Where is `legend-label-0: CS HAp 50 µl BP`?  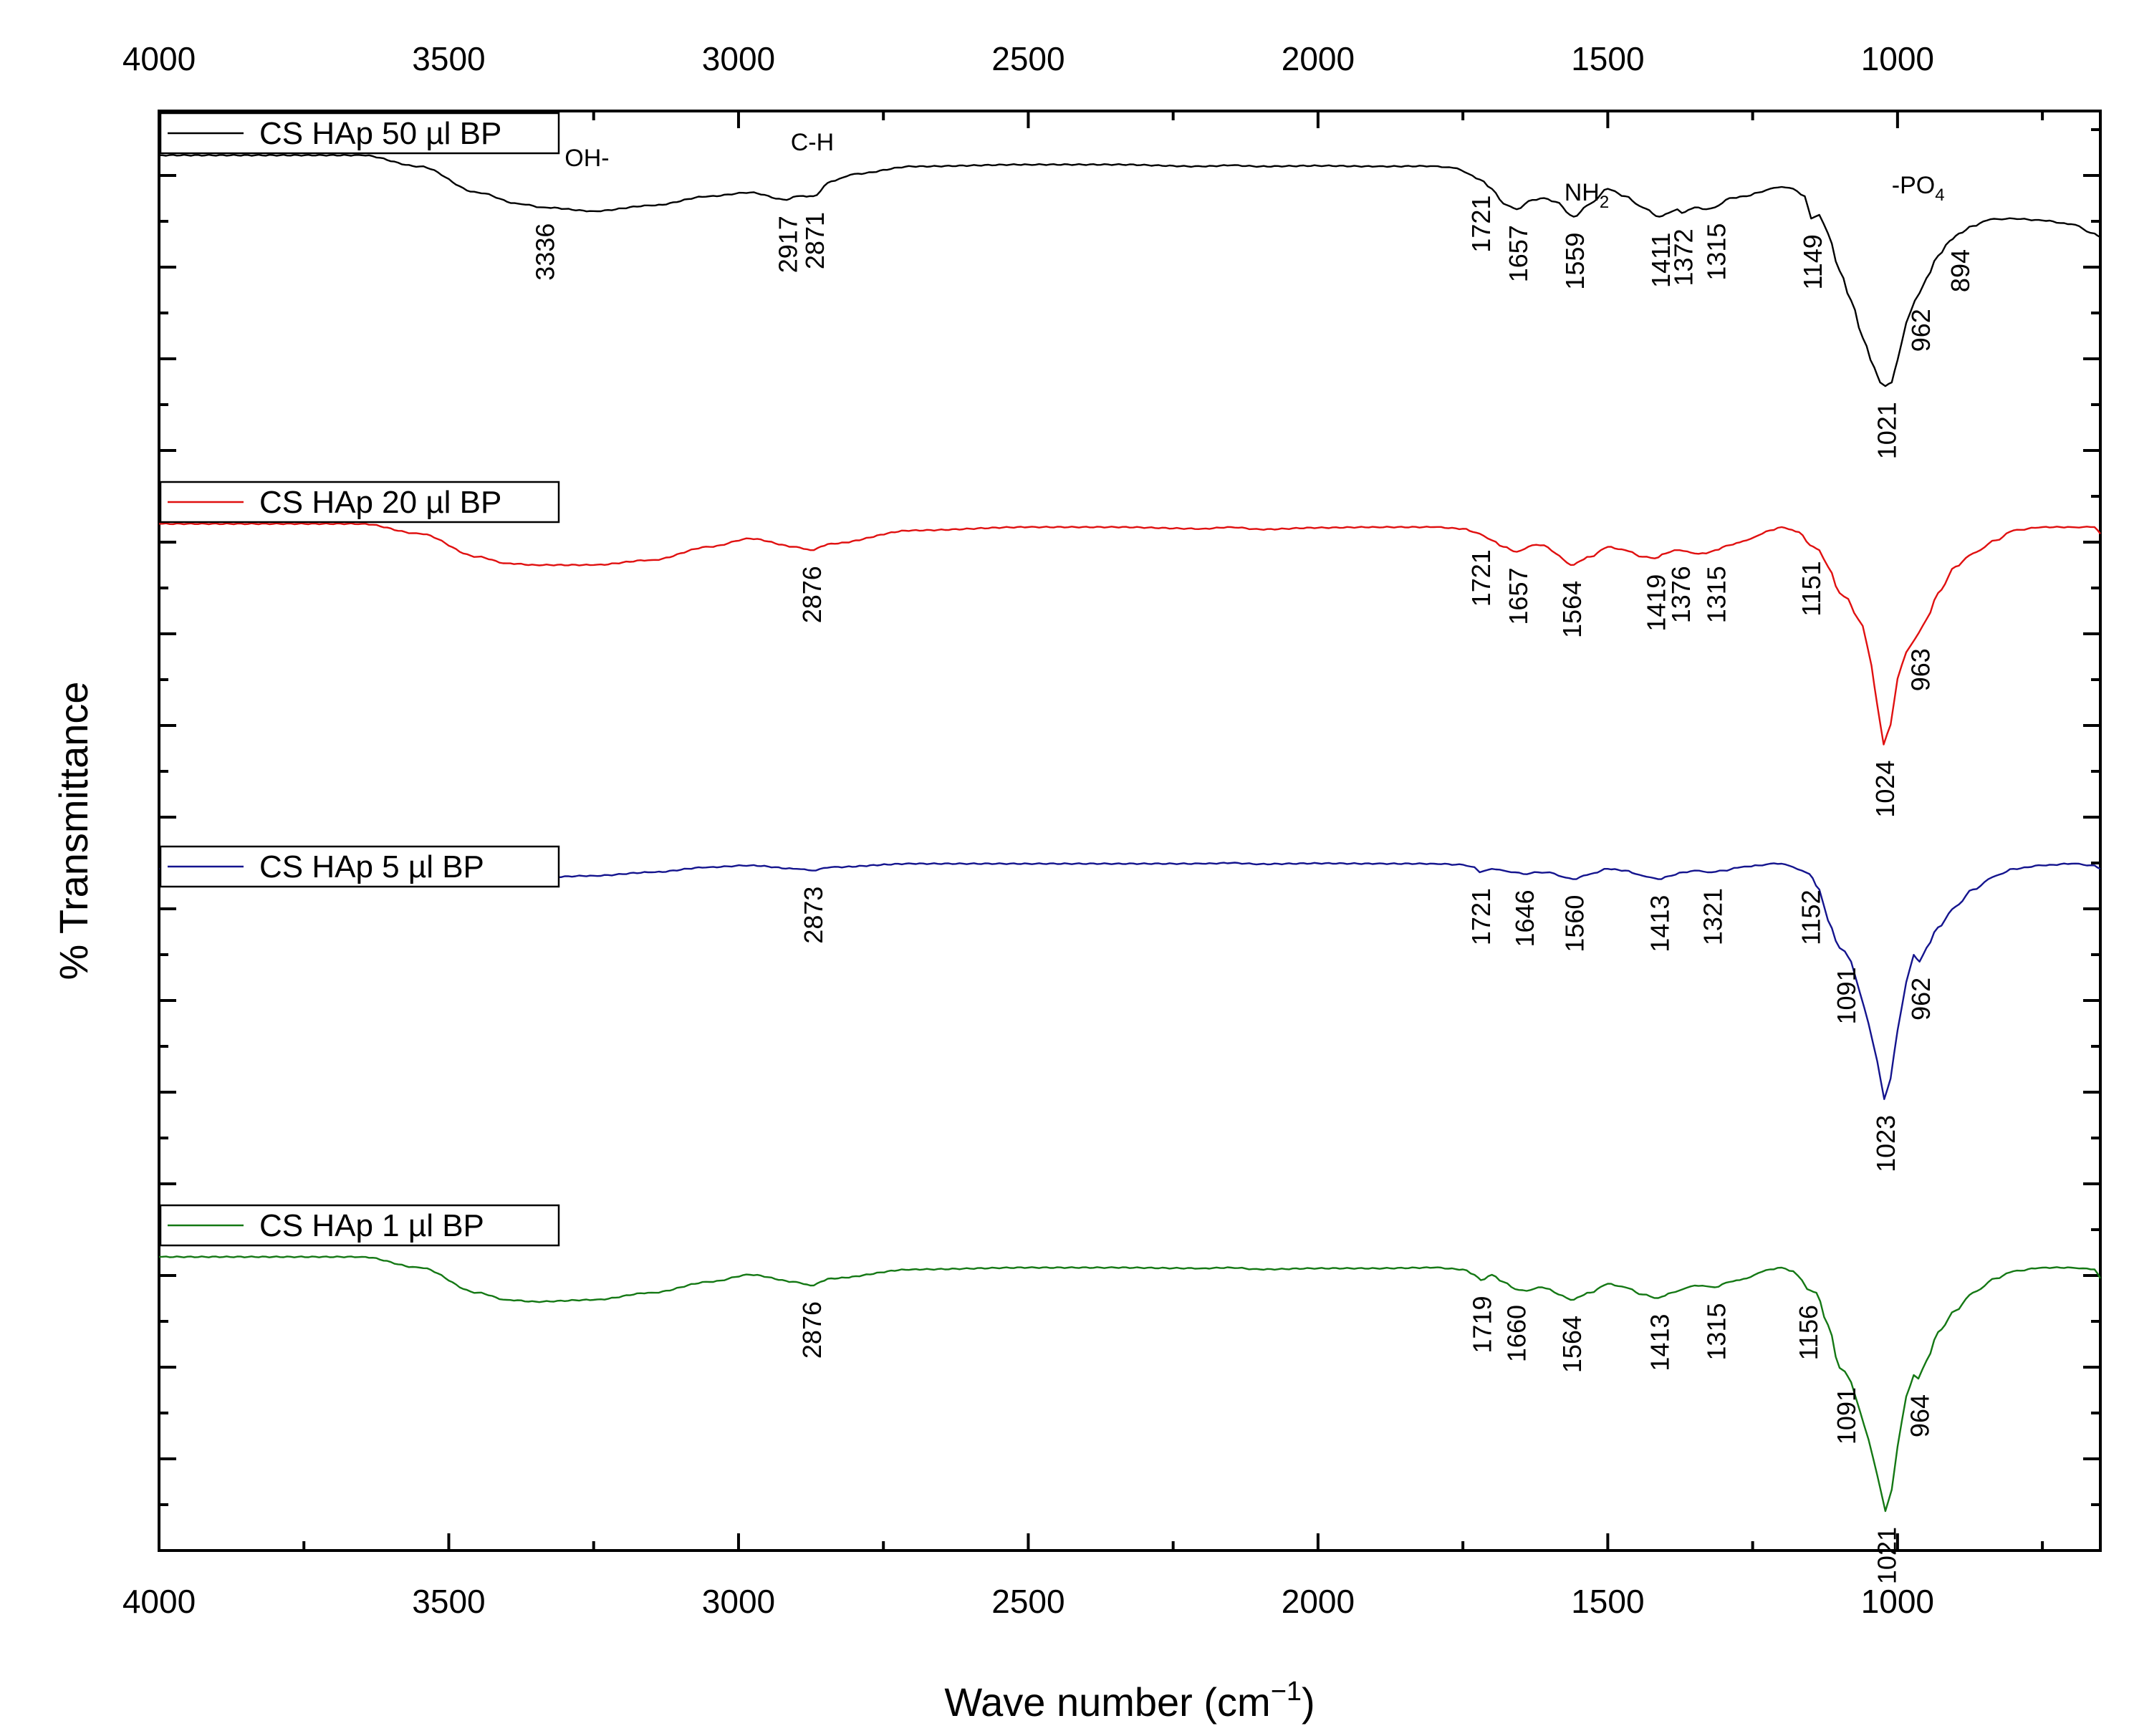 legend-label-0: CS HAp 50 µl BP is located at coordinates (380, 133).